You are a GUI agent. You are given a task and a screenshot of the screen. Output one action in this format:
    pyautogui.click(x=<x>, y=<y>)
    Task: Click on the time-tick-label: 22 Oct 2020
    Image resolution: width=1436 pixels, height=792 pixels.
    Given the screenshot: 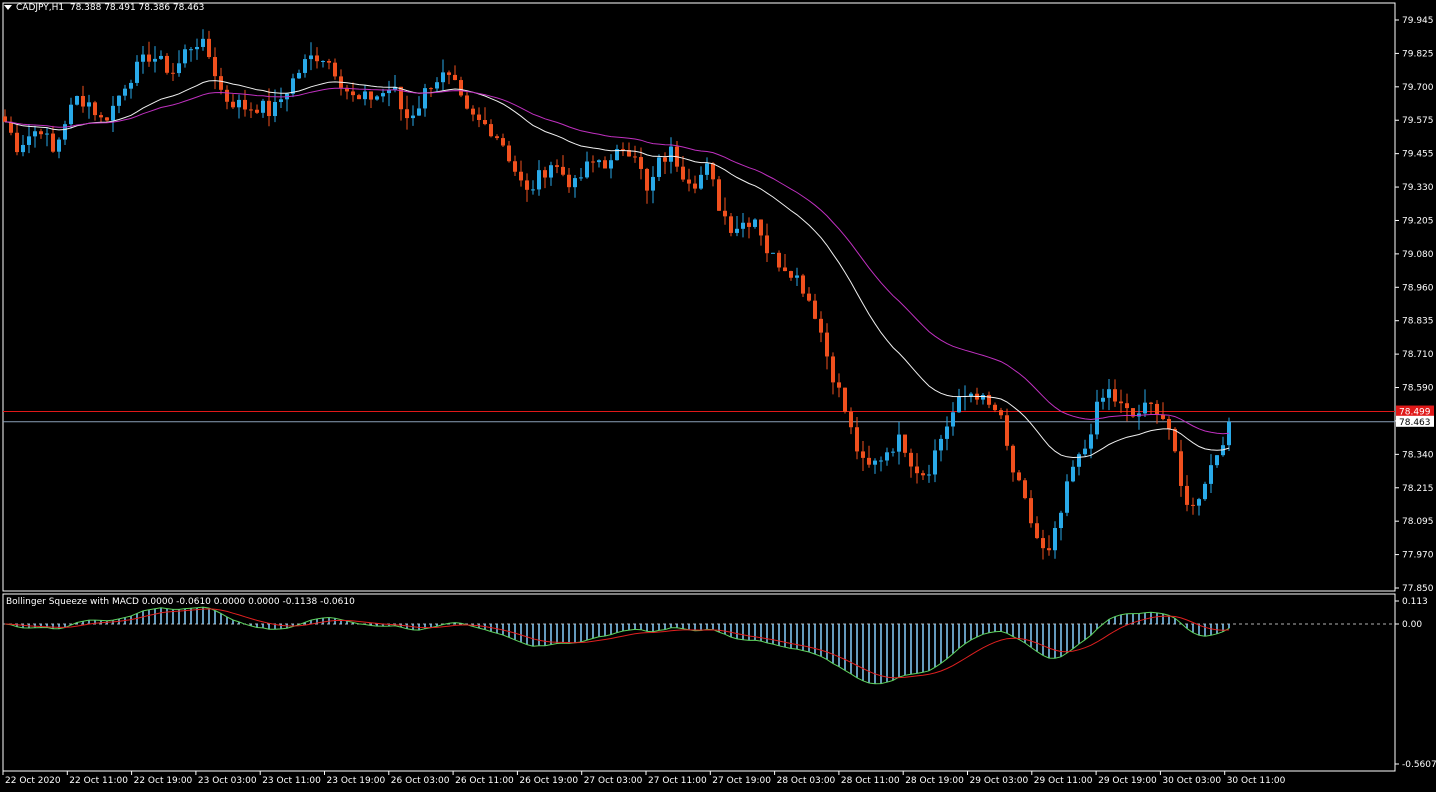 What is the action you would take?
    pyautogui.click(x=33, y=781)
    